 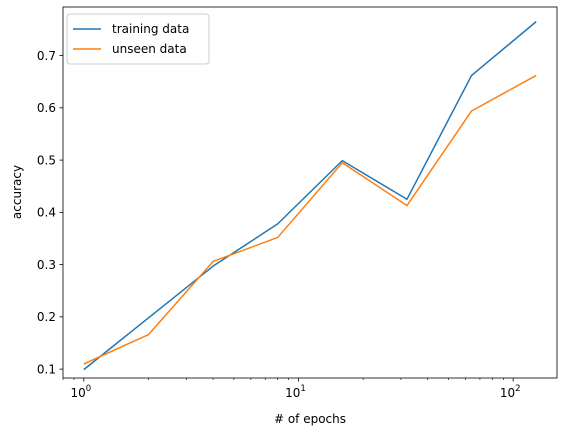 I want to click on y-tick-label: 0.4, so click(x=46, y=213).